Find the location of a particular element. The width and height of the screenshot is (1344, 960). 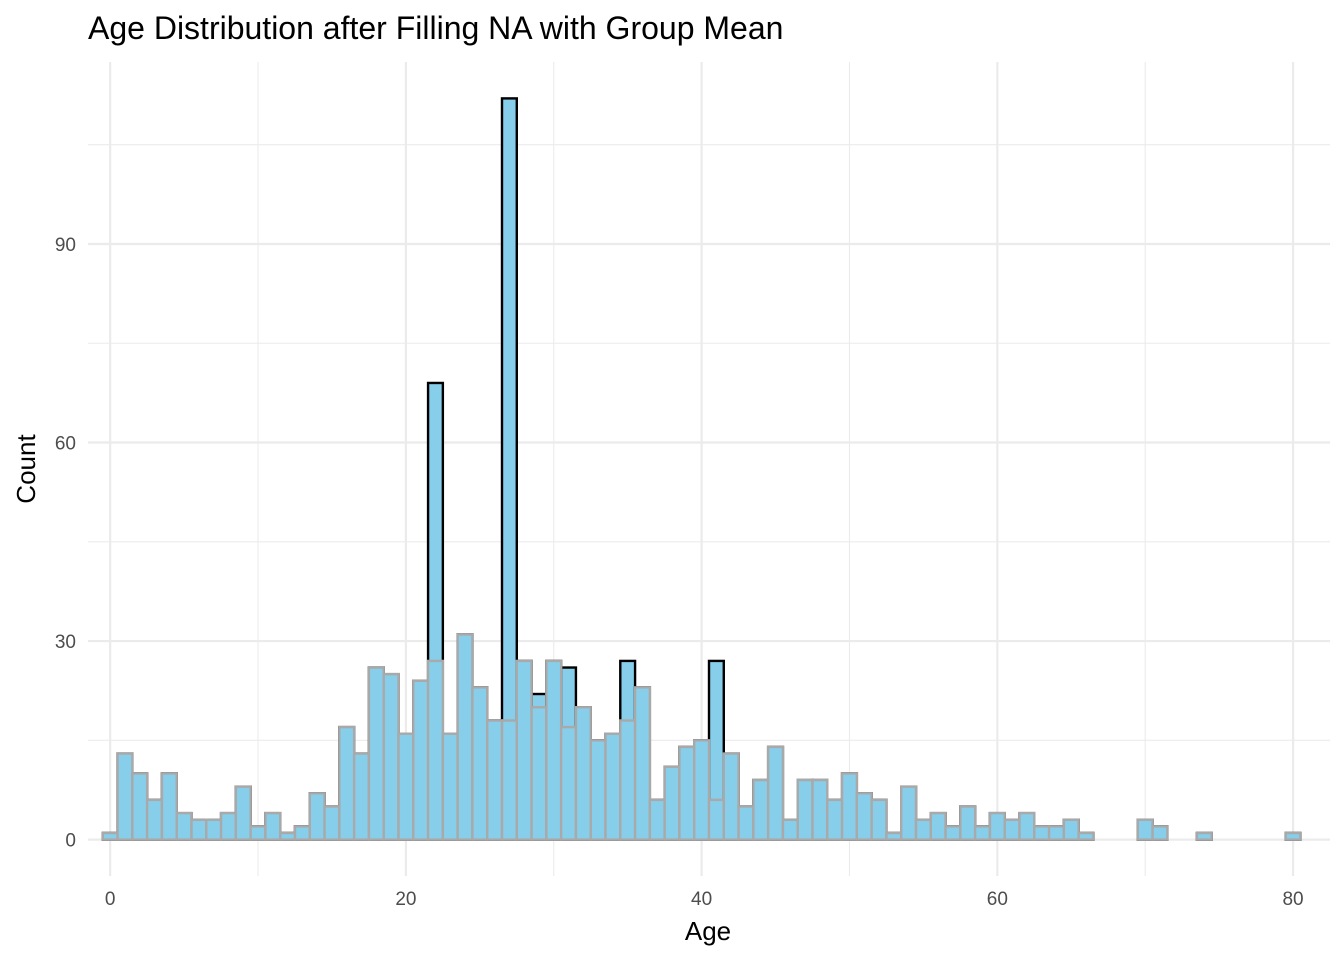

y-tick-label: 60 is located at coordinates (65, 444).